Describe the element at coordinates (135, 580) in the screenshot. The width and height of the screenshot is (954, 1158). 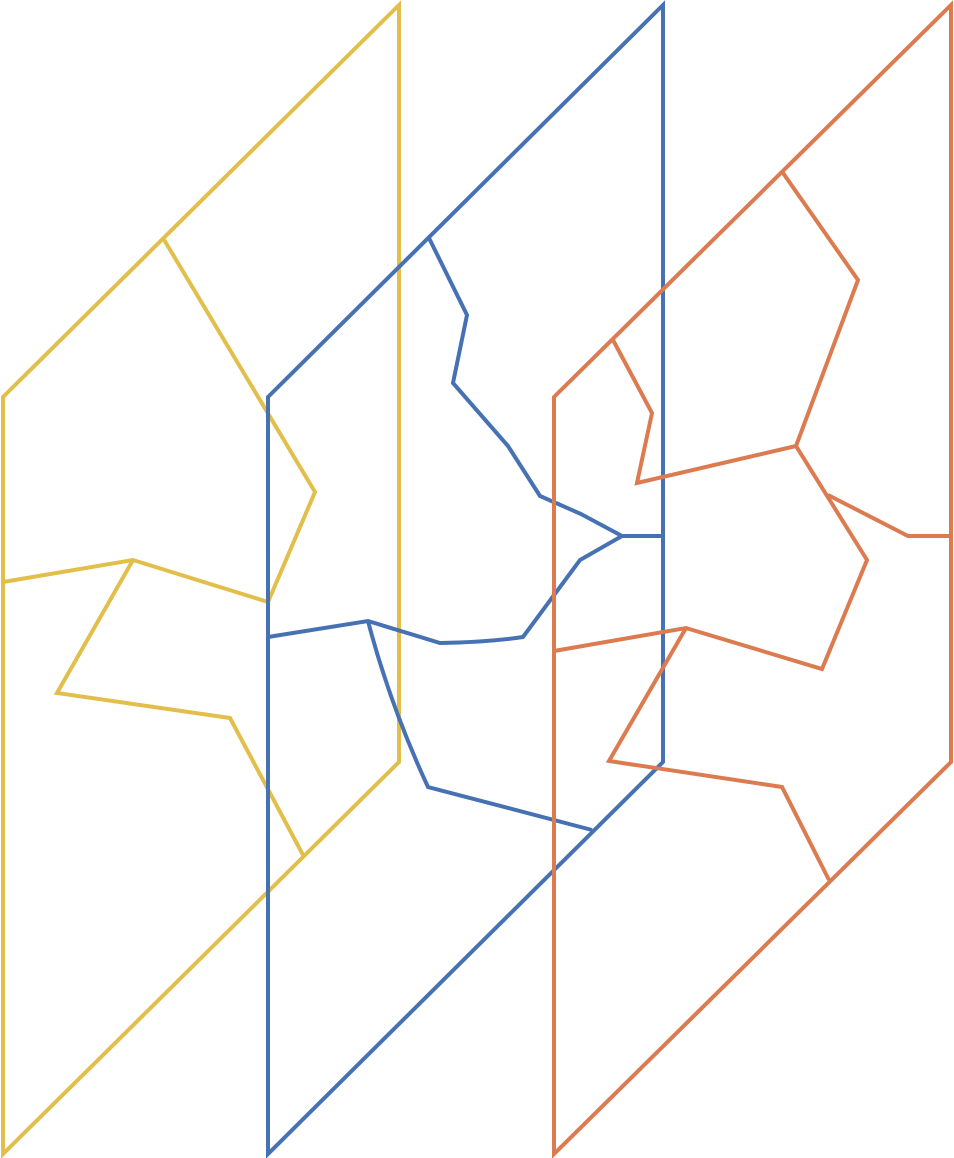
I see `yellow-boundary-middle` at that location.